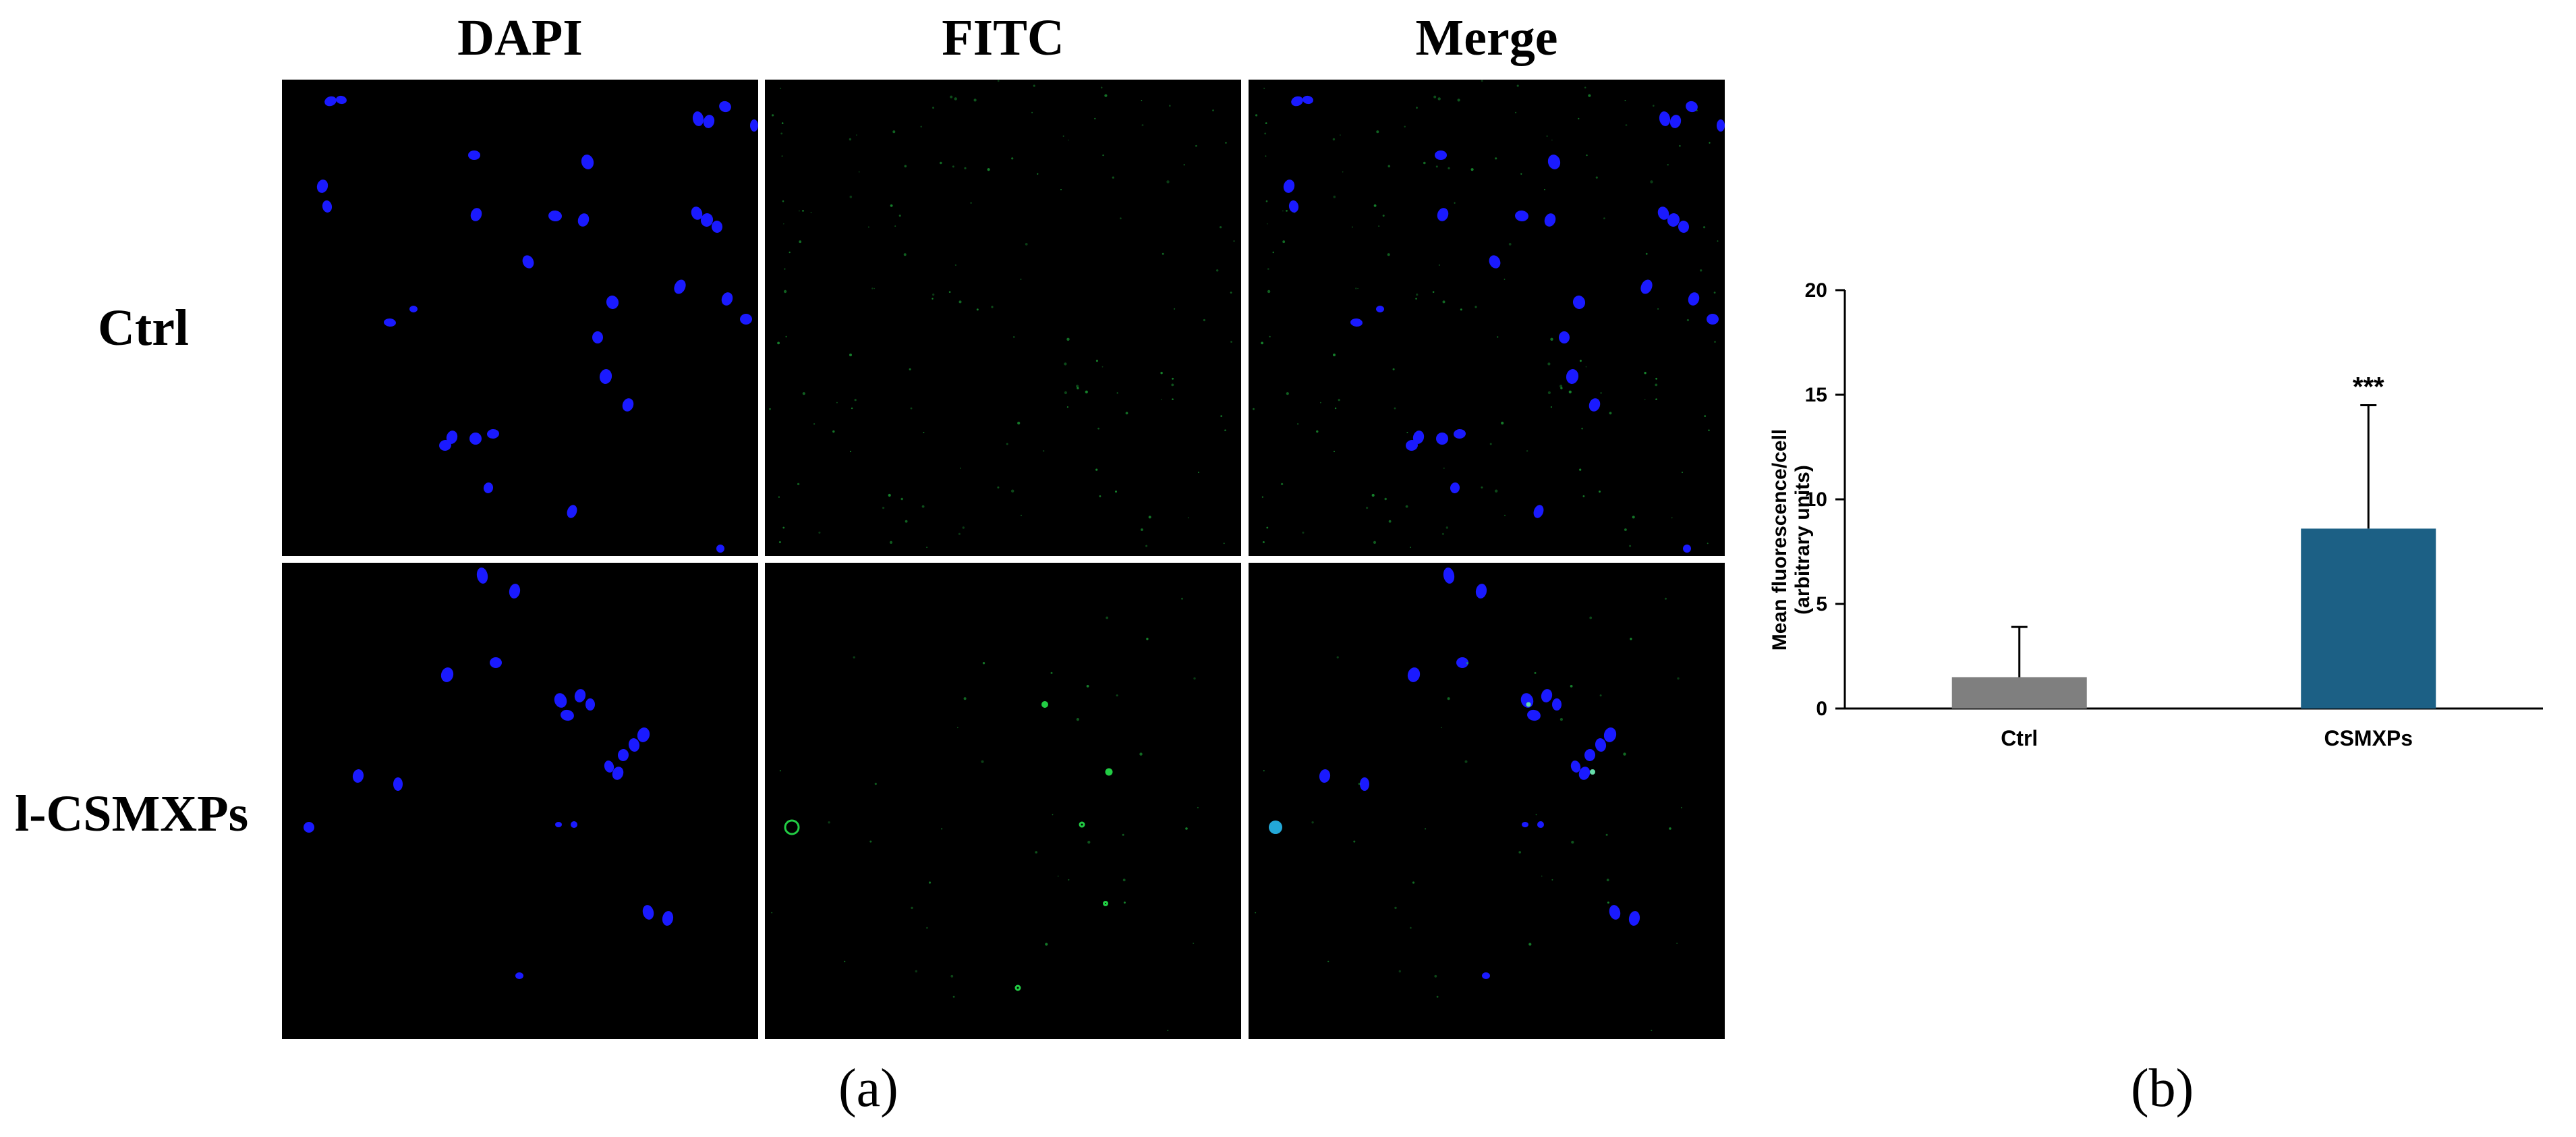  What do you see at coordinates (1816, 290) in the screenshot?
I see `y-tick-label: 20` at bounding box center [1816, 290].